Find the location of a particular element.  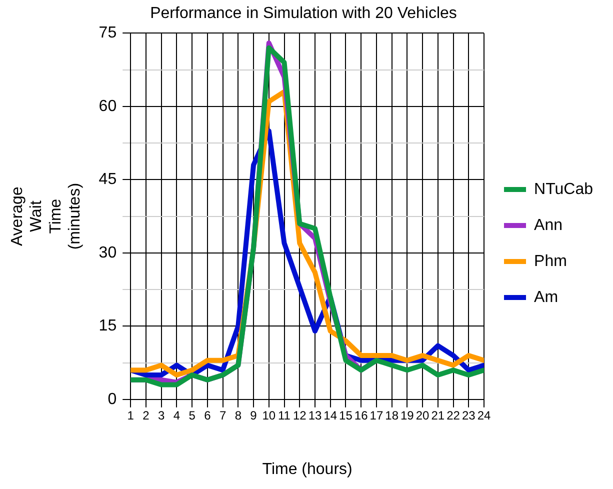

x-tick-label: 12 is located at coordinates (299, 415).